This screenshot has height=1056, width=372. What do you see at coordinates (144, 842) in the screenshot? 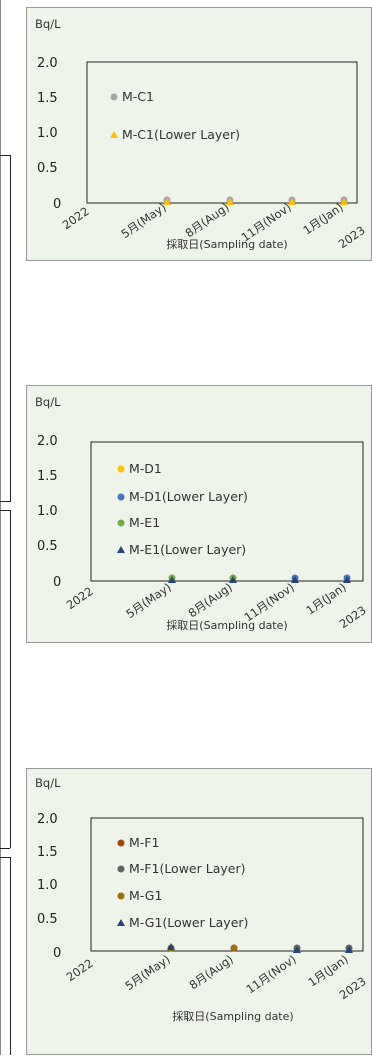
I see `legend-label: M-F1` at bounding box center [144, 842].